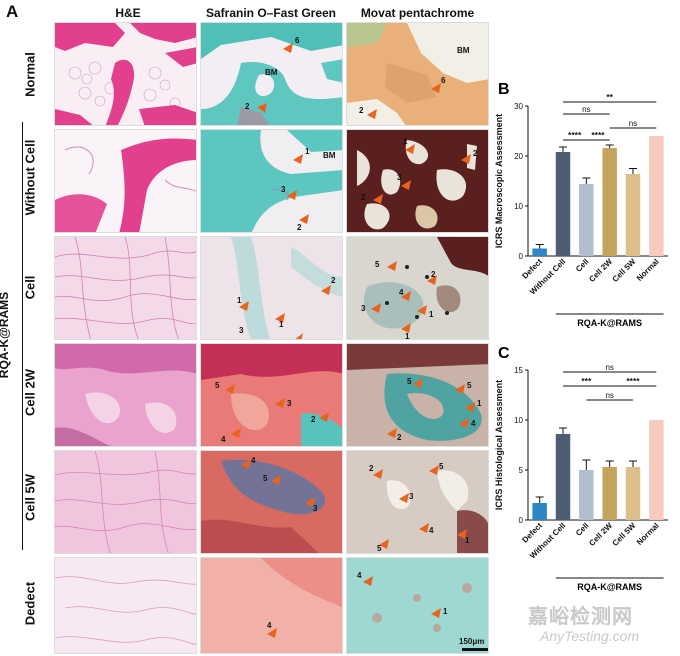  Describe the element at coordinates (125, 74) in the screenshot. I see `micrograph-normal-he` at that location.